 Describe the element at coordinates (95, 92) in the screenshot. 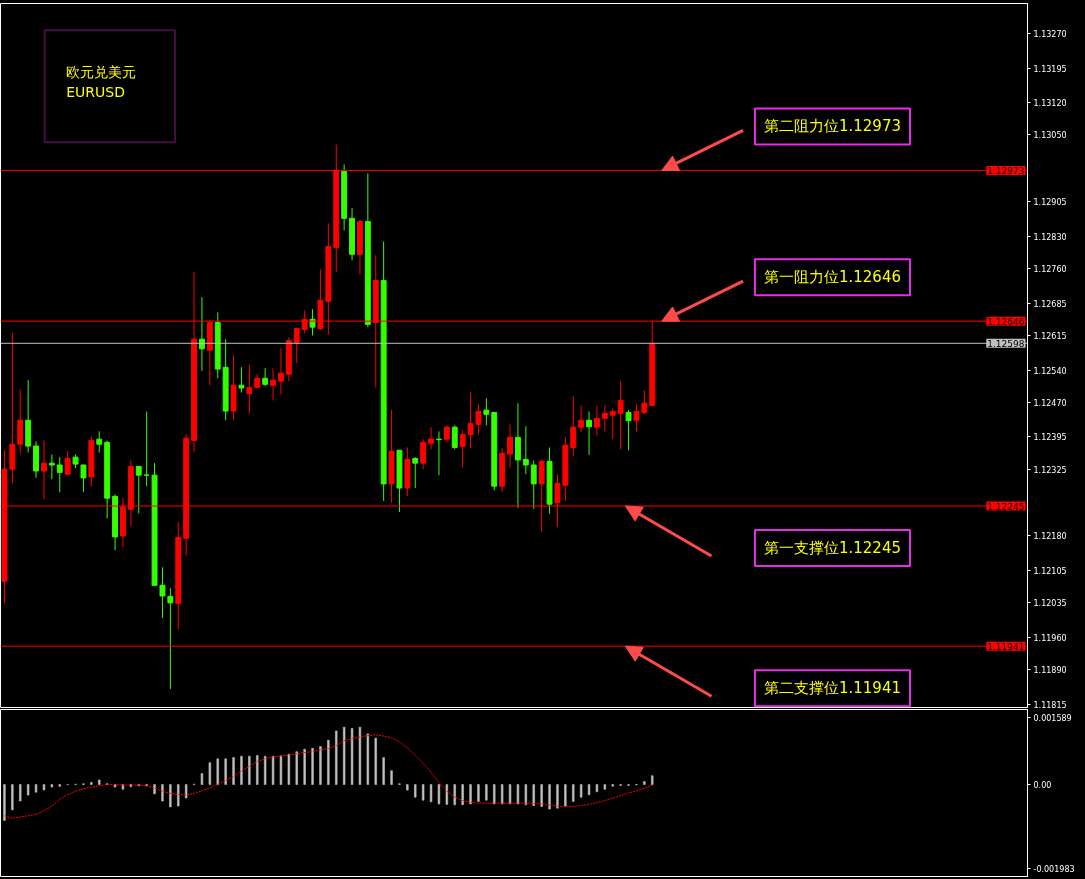

I see `text: EURUSD` at that location.